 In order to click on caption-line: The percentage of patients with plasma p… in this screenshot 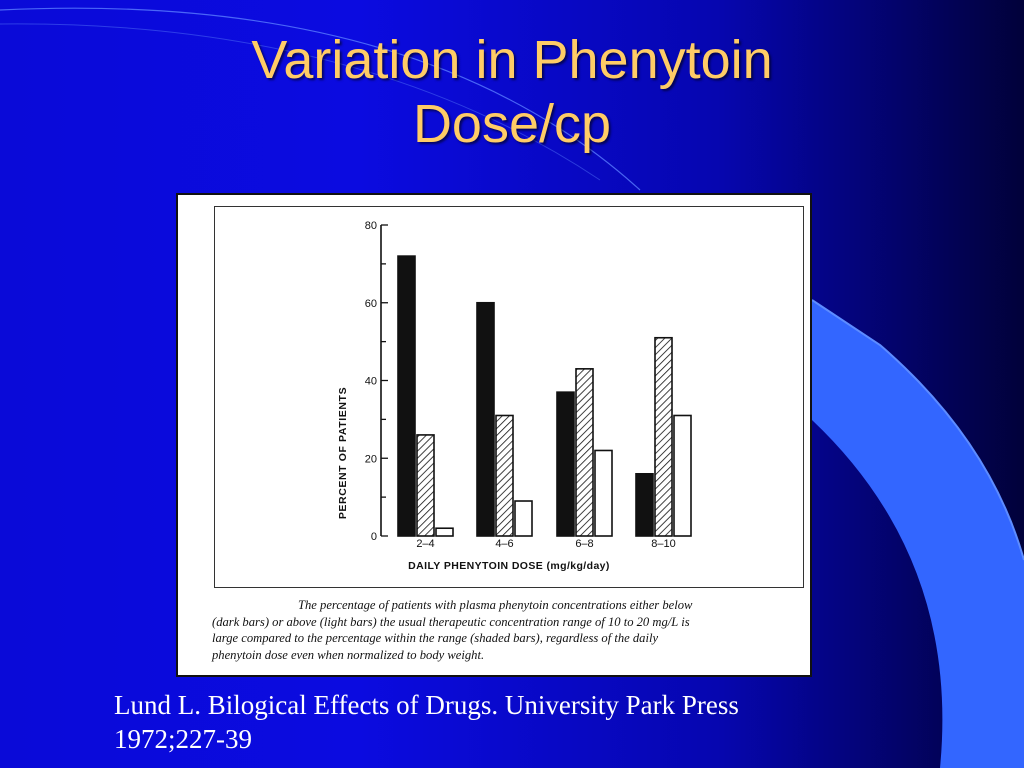, I will do `click(495, 605)`.